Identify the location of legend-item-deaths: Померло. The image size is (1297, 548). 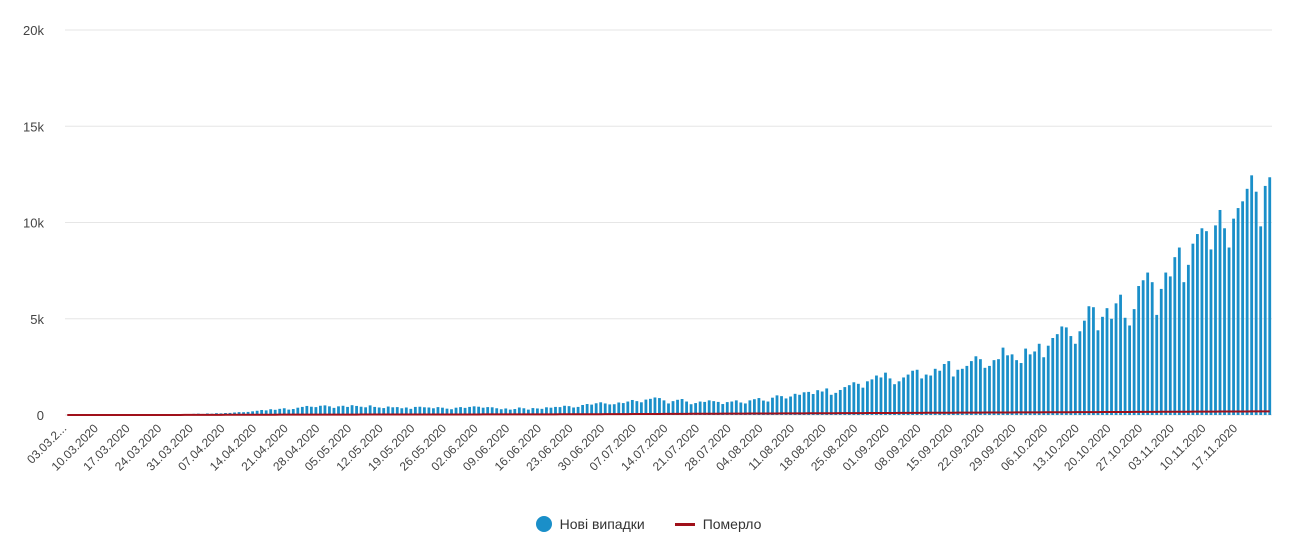
(717, 524).